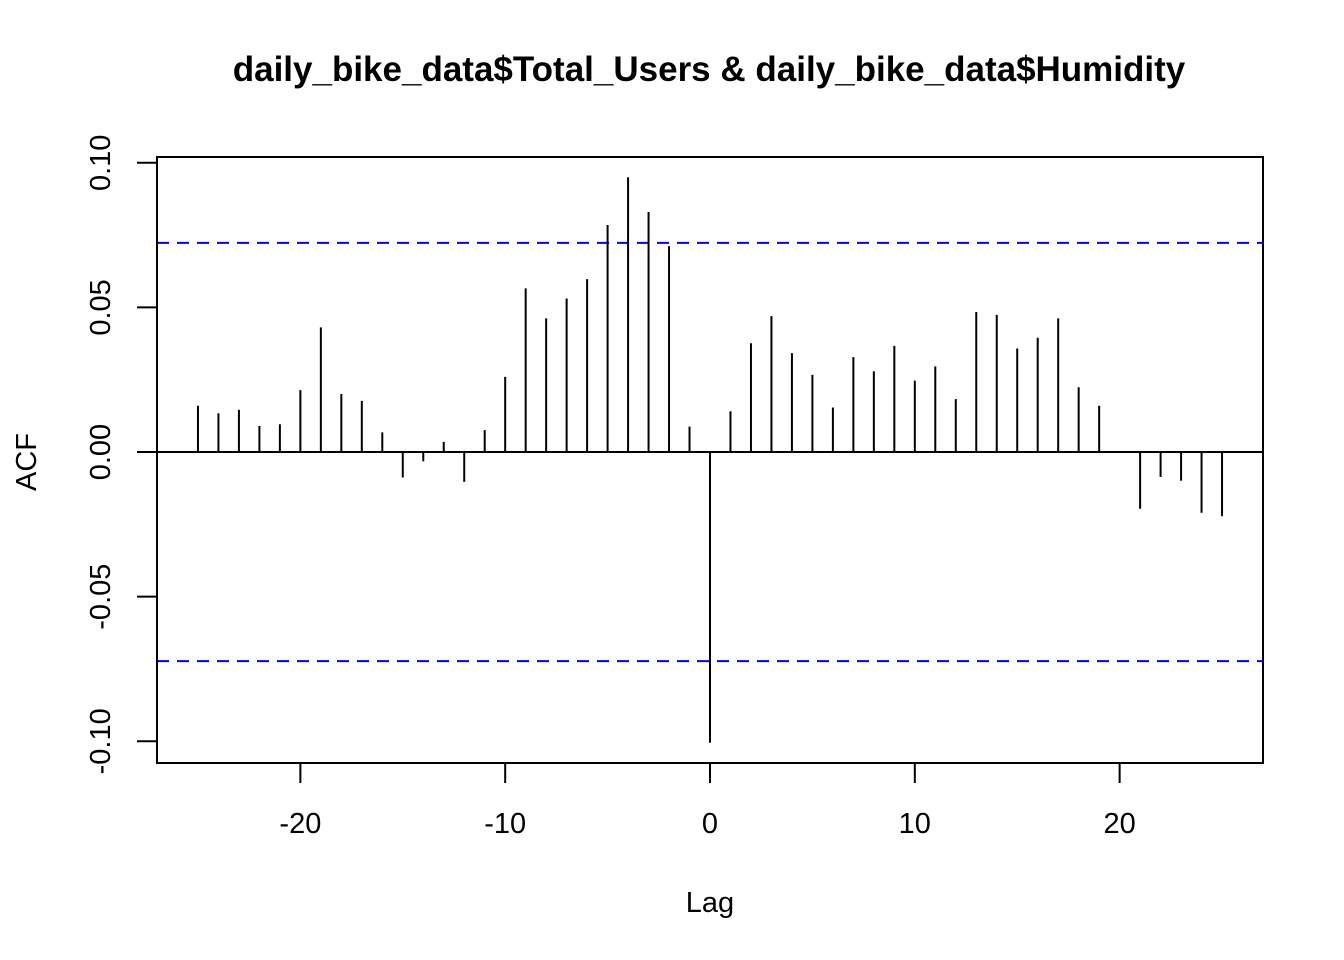  What do you see at coordinates (101, 163) in the screenshot?
I see `y-tick-label: 0.10` at bounding box center [101, 163].